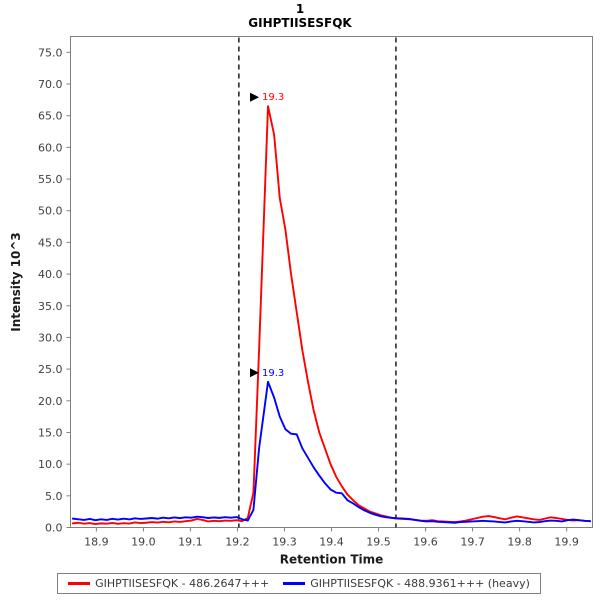 The height and width of the screenshot is (600, 600). Describe the element at coordinates (50, 274) in the screenshot. I see `y-tick-label: 40.0` at that location.